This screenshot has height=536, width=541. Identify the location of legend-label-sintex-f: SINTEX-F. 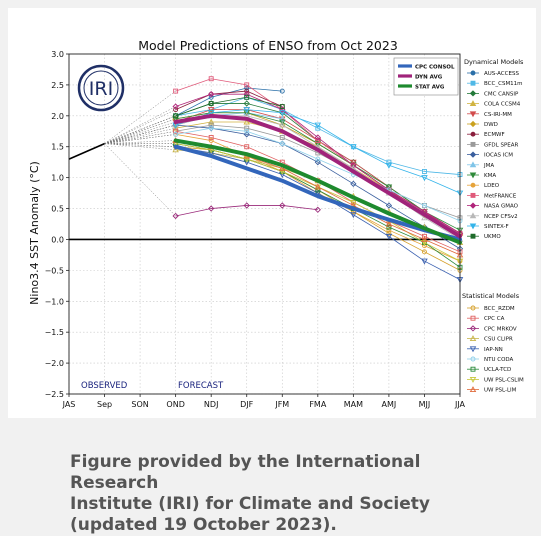
(496, 227).